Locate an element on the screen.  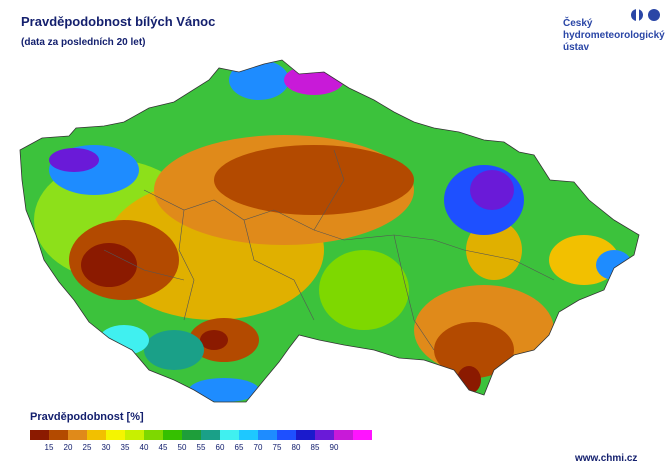
map-subtitle: (data za posledních 20 let) is located at coordinates (83, 42).